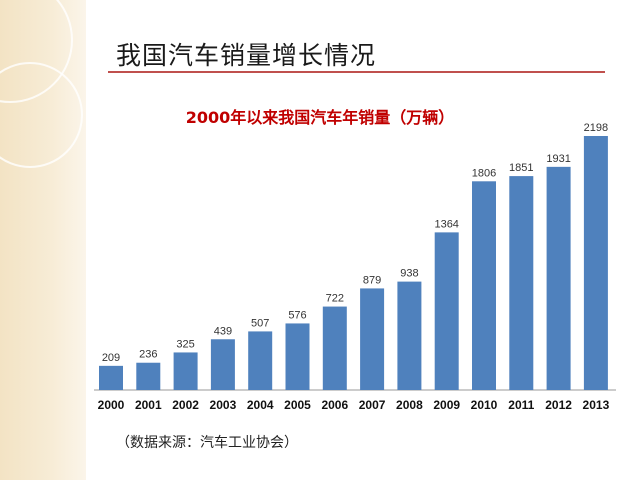 Image resolution: width=640 pixels, height=484 pixels. Describe the element at coordinates (43, 240) in the screenshot. I see `decorative-left-band` at that location.